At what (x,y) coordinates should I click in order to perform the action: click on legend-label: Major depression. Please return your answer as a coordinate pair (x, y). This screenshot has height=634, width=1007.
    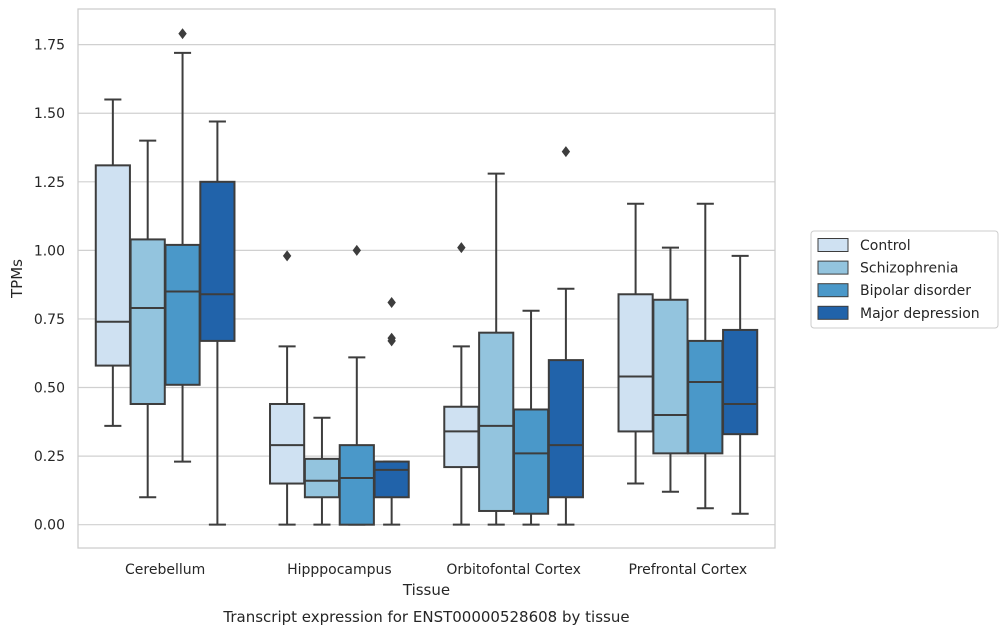
    Looking at the image, I should click on (920, 314).